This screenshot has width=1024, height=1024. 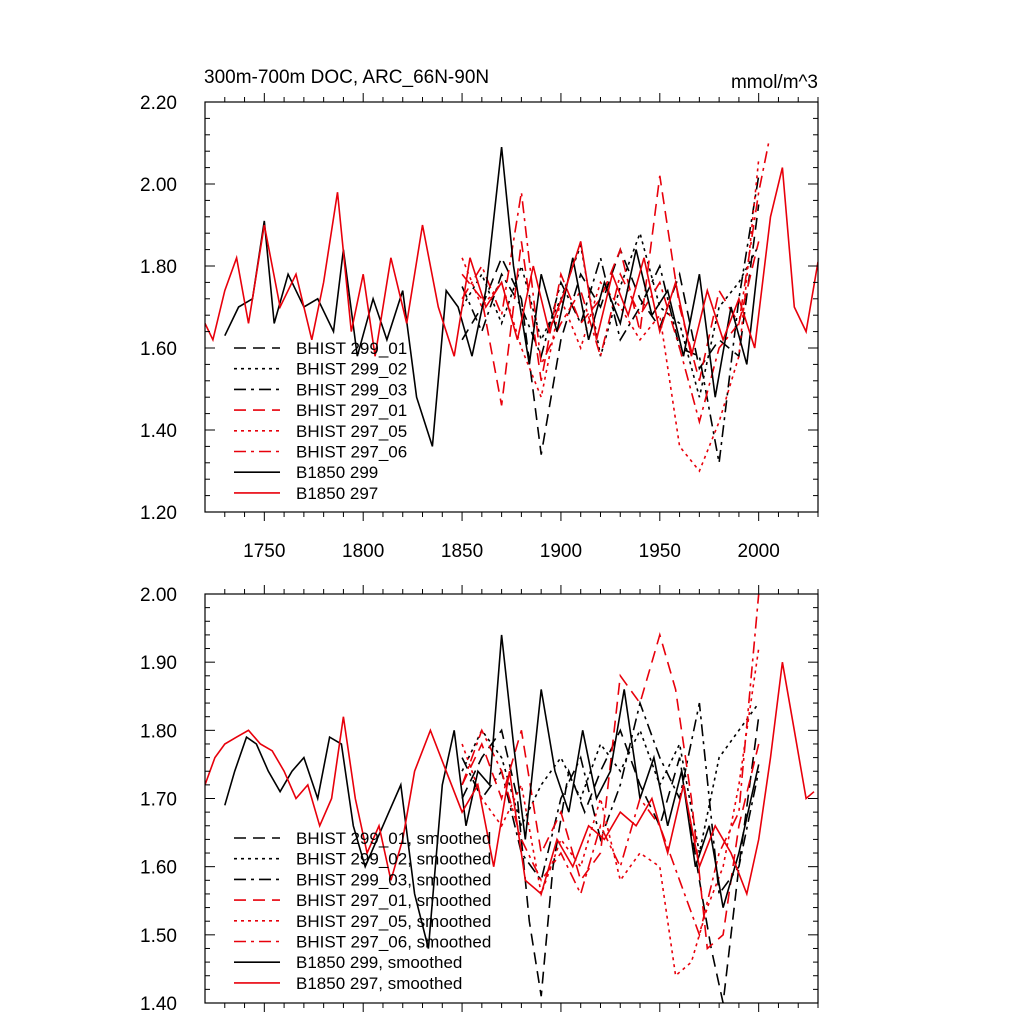 I want to click on top-y-tick-label: 1.60, so click(x=158, y=349).